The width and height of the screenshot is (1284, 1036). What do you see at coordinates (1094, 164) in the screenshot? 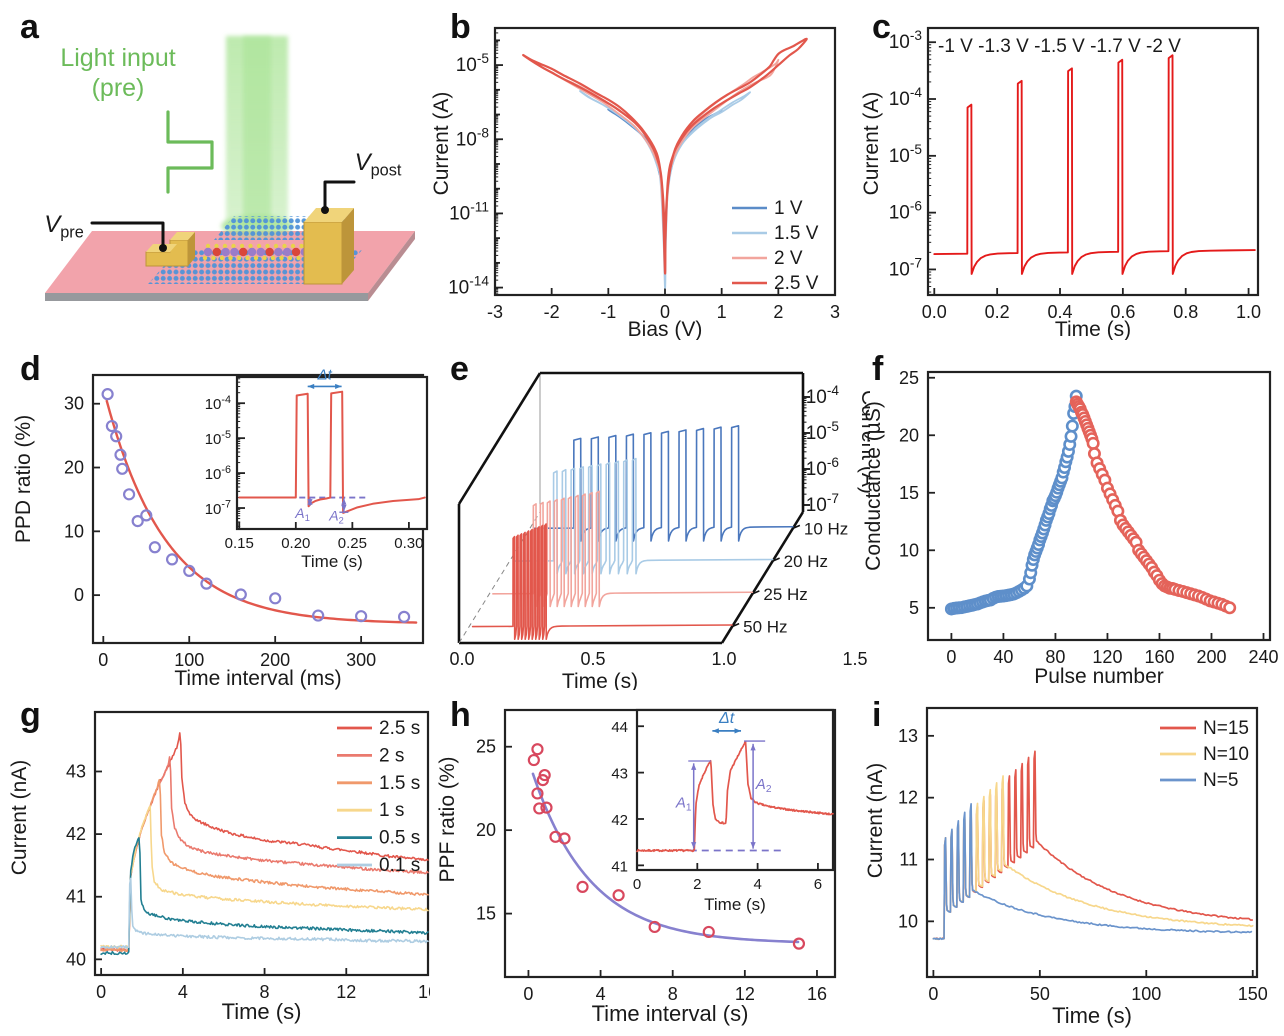
I see `spike-series` at bounding box center [1094, 164].